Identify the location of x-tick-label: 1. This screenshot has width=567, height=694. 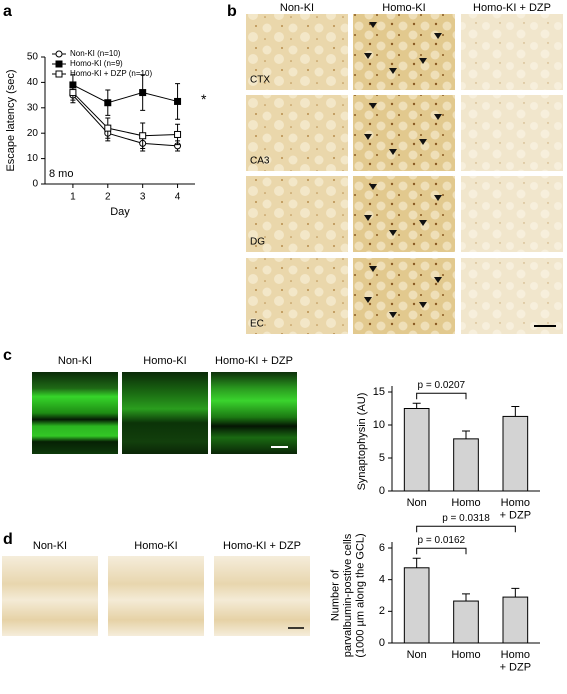
(73, 197).